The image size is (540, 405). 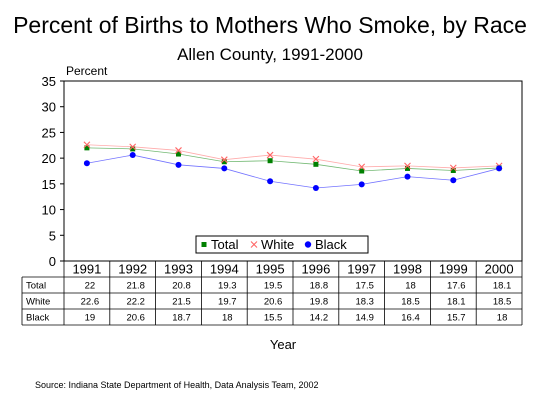 What do you see at coordinates (204, 244) in the screenshot?
I see `legend-marker-total` at bounding box center [204, 244].